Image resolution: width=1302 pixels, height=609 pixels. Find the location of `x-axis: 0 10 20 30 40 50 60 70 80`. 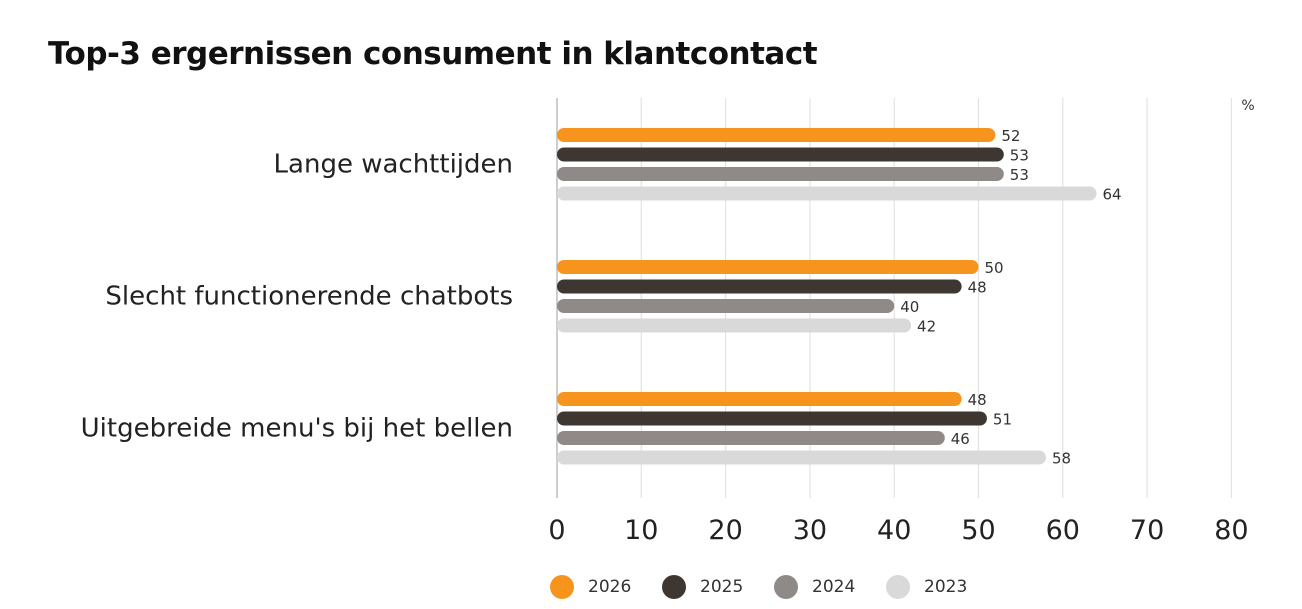

x-axis: 0 10 20 30 40 50 60 70 80 is located at coordinates (898, 530).